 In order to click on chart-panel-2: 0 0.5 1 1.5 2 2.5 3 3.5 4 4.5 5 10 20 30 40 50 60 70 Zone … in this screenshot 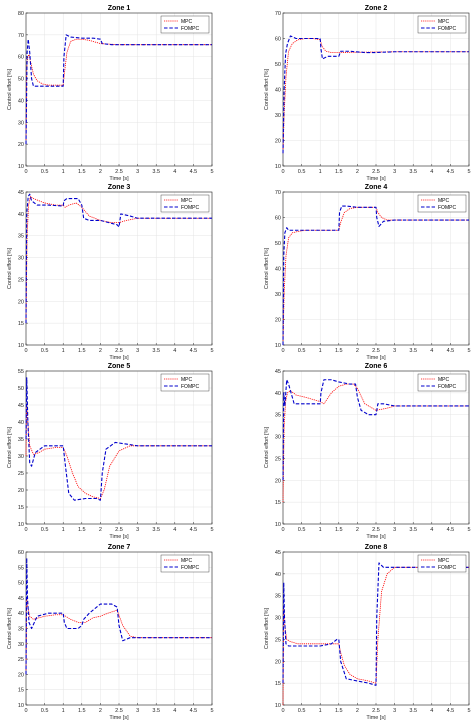, I will do `click(367, 93)`.